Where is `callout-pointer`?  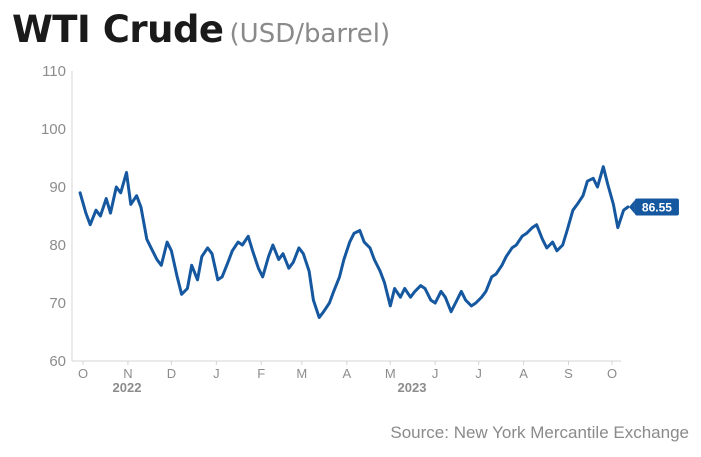 callout-pointer is located at coordinates (631, 207).